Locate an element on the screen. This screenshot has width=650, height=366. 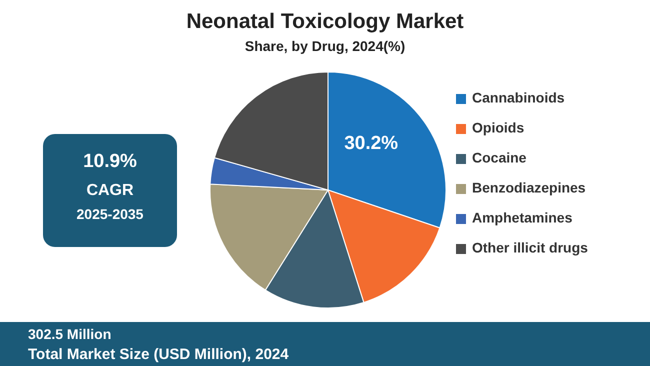
chart-subtitle: Share, by Drug, 2024(%) is located at coordinates (325, 46).